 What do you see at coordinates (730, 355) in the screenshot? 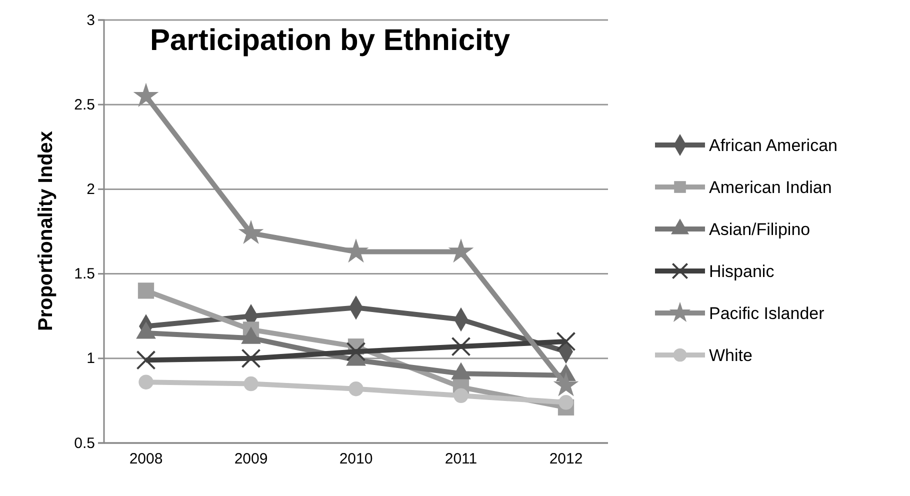
I see `legend-label: White` at bounding box center [730, 355].